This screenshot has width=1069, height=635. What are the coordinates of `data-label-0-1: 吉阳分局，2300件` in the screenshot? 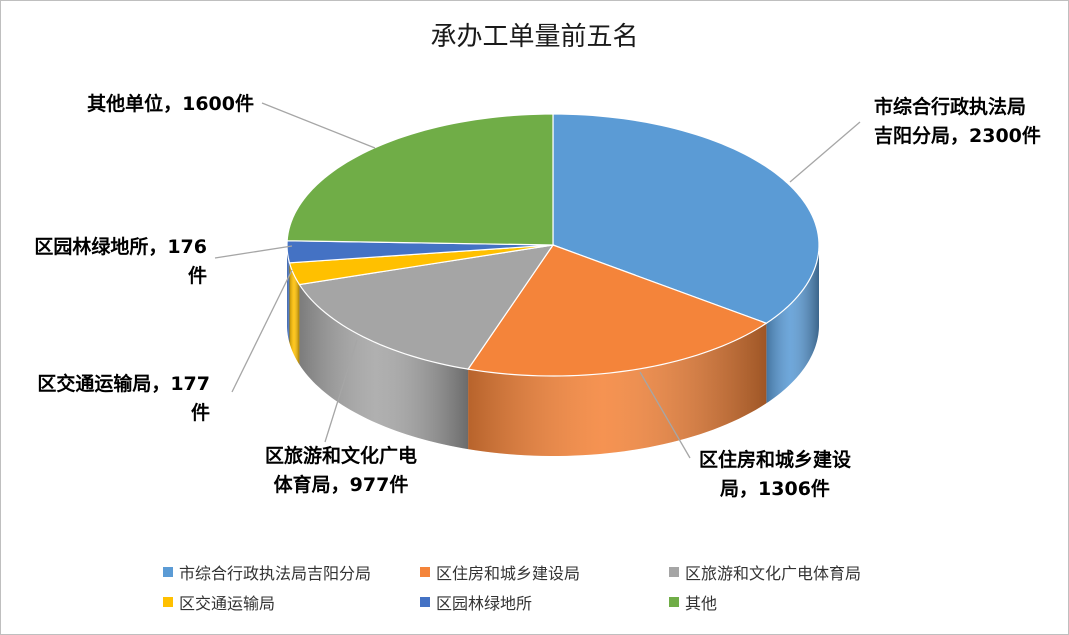 It's located at (957, 135).